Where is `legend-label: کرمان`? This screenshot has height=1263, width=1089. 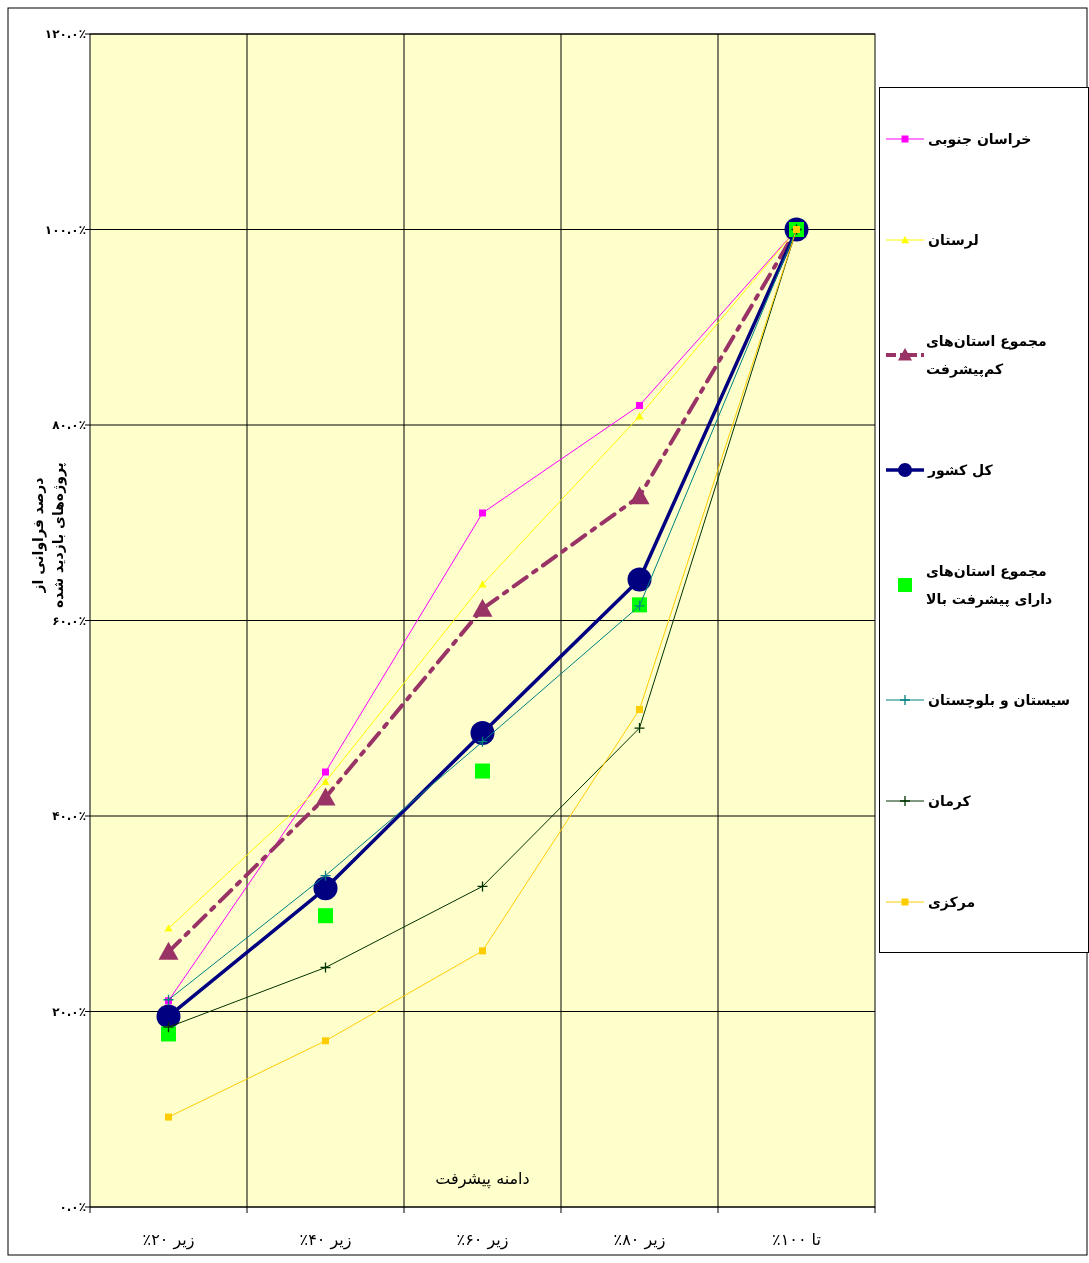
legend-label: کرمان is located at coordinates (949, 801).